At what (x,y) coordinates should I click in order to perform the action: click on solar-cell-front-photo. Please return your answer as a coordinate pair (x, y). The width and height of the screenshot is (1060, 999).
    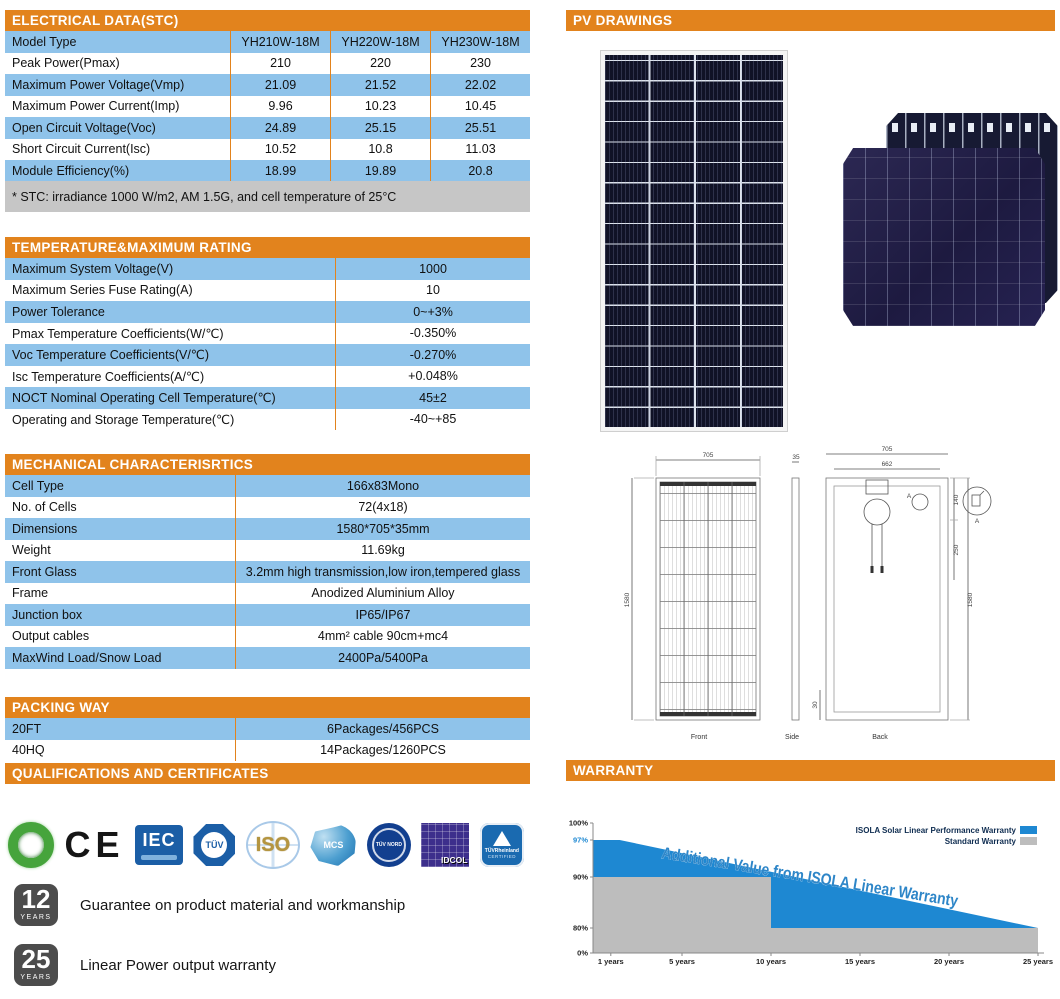
    Looking at the image, I should click on (944, 237).